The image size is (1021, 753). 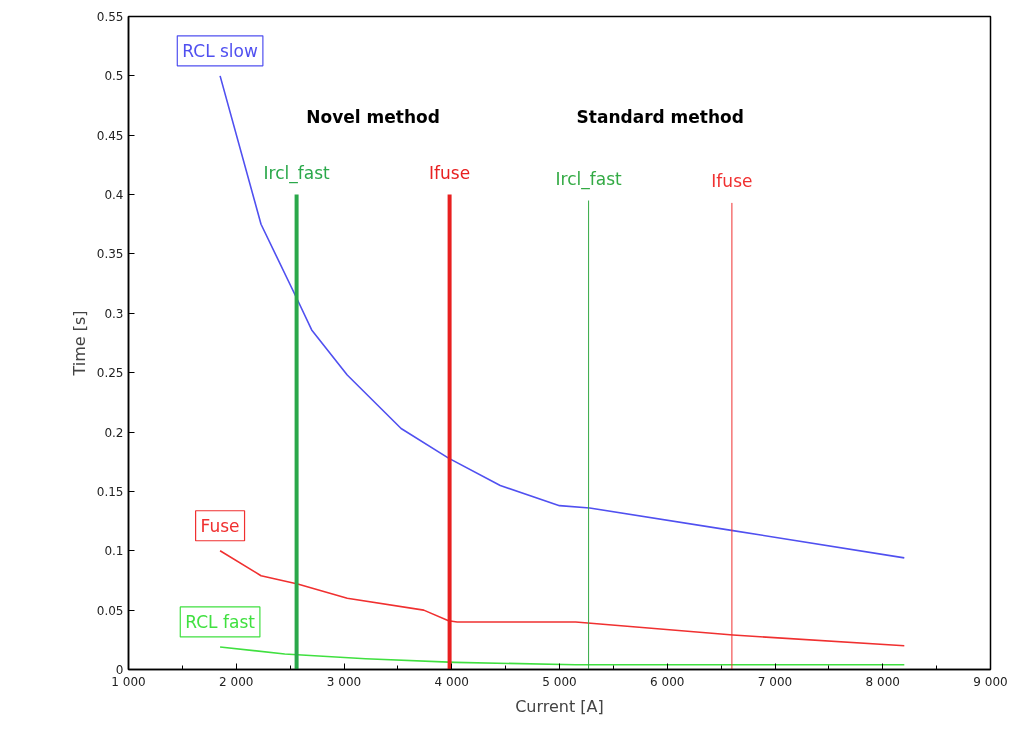 I want to click on y-tick-label: 0.35, so click(x=110, y=254).